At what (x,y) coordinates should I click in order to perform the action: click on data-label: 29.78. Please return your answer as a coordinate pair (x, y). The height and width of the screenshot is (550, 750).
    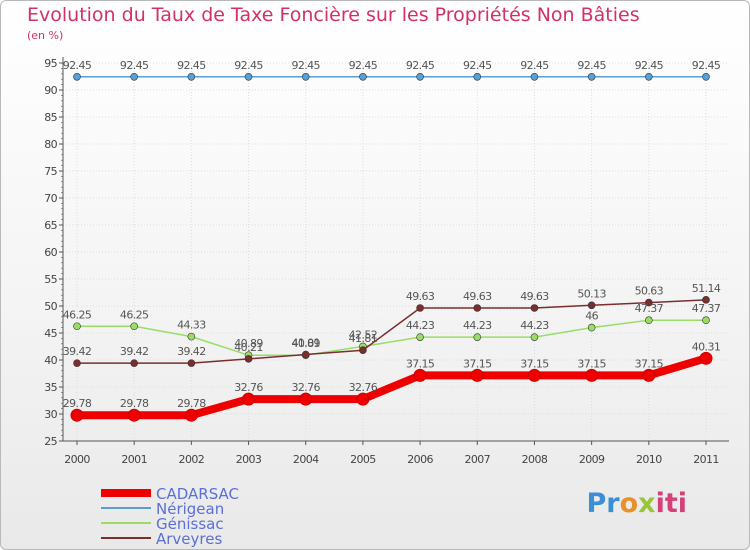
    Looking at the image, I should click on (191, 403).